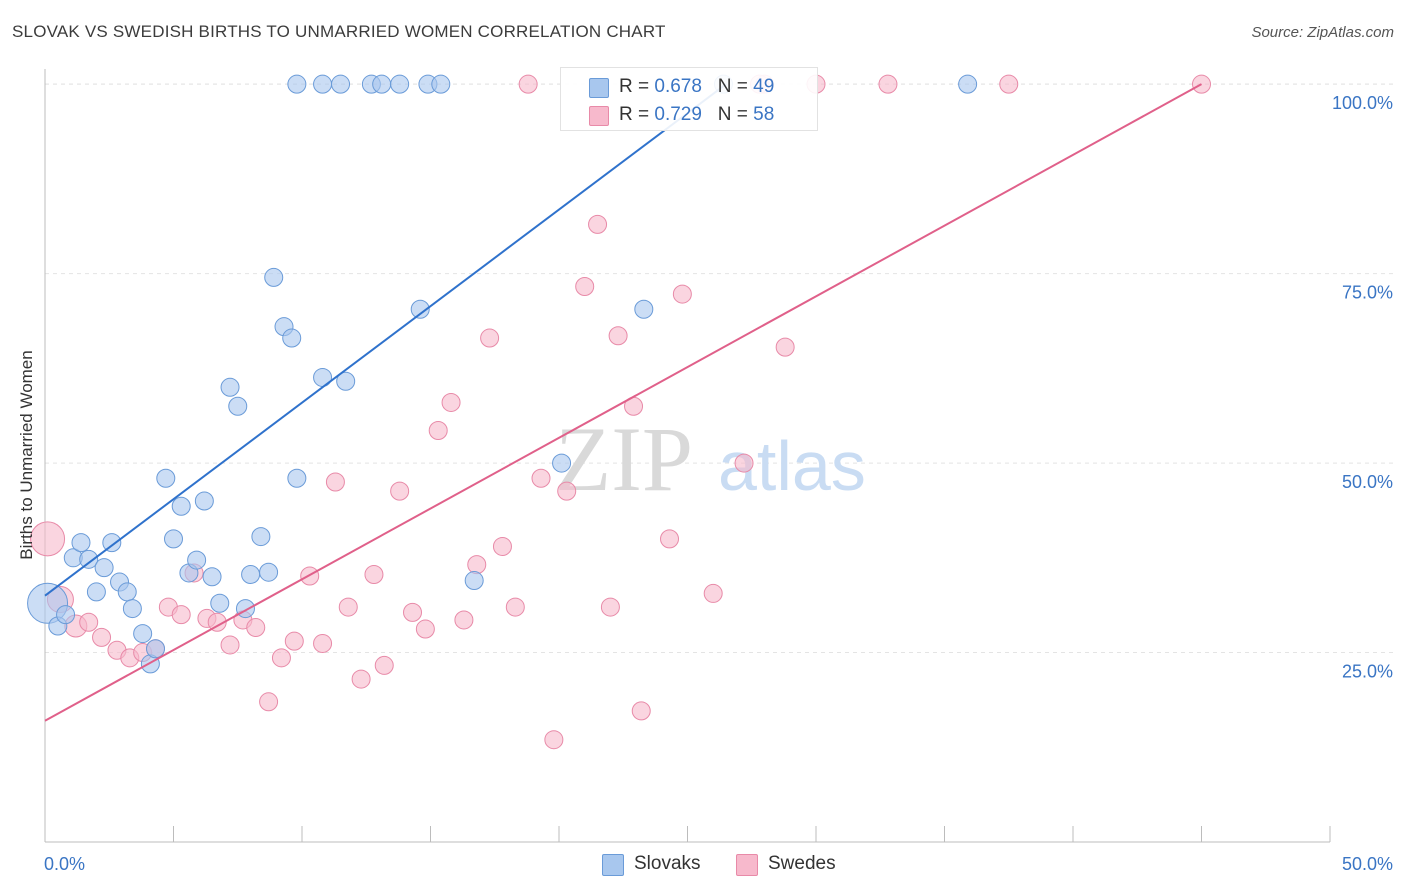 The image size is (1406, 892). Describe the element at coordinates (624, 459) in the screenshot. I see `watermark-zip: ZIP` at that location.